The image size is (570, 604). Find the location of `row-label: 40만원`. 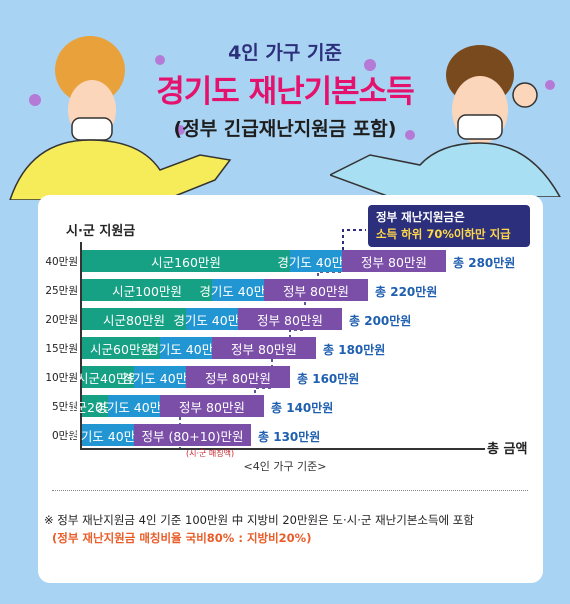

row-label: 40만원 is located at coordinates (61, 262).